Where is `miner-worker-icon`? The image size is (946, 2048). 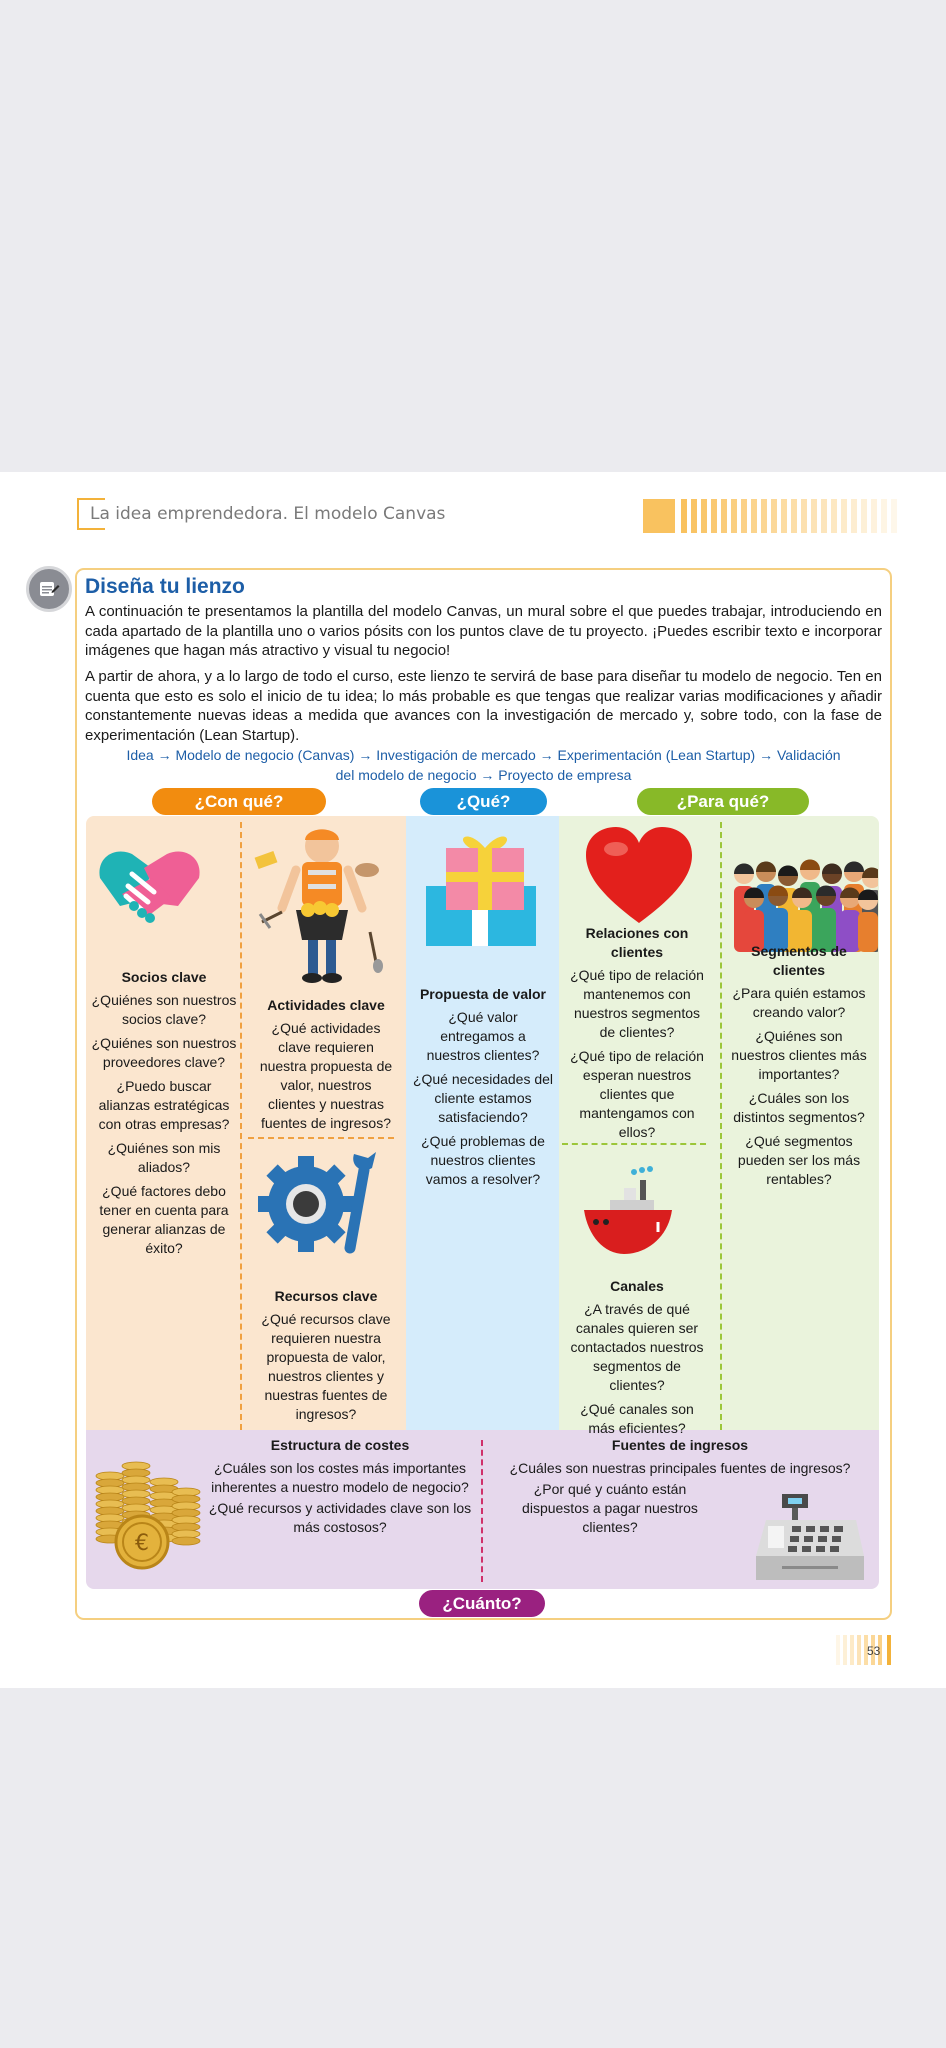
miner-worker-icon is located at coordinates (318, 906).